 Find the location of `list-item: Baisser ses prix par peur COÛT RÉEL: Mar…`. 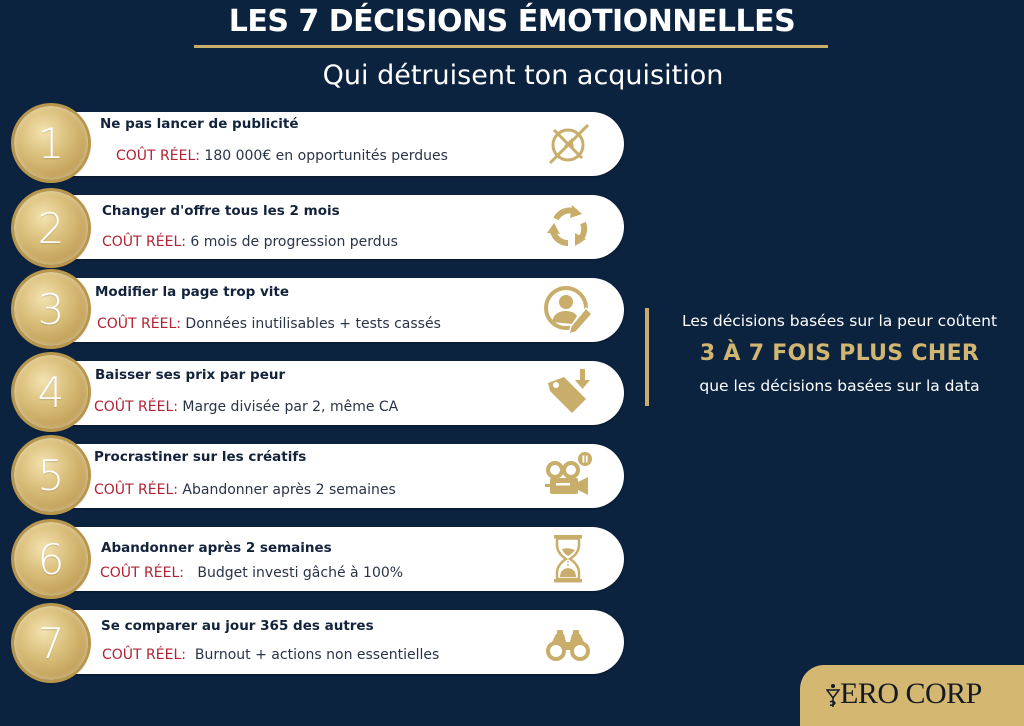

list-item: Baisser ses prix par peur COÛT RÉEL: Mar… is located at coordinates (320, 393).